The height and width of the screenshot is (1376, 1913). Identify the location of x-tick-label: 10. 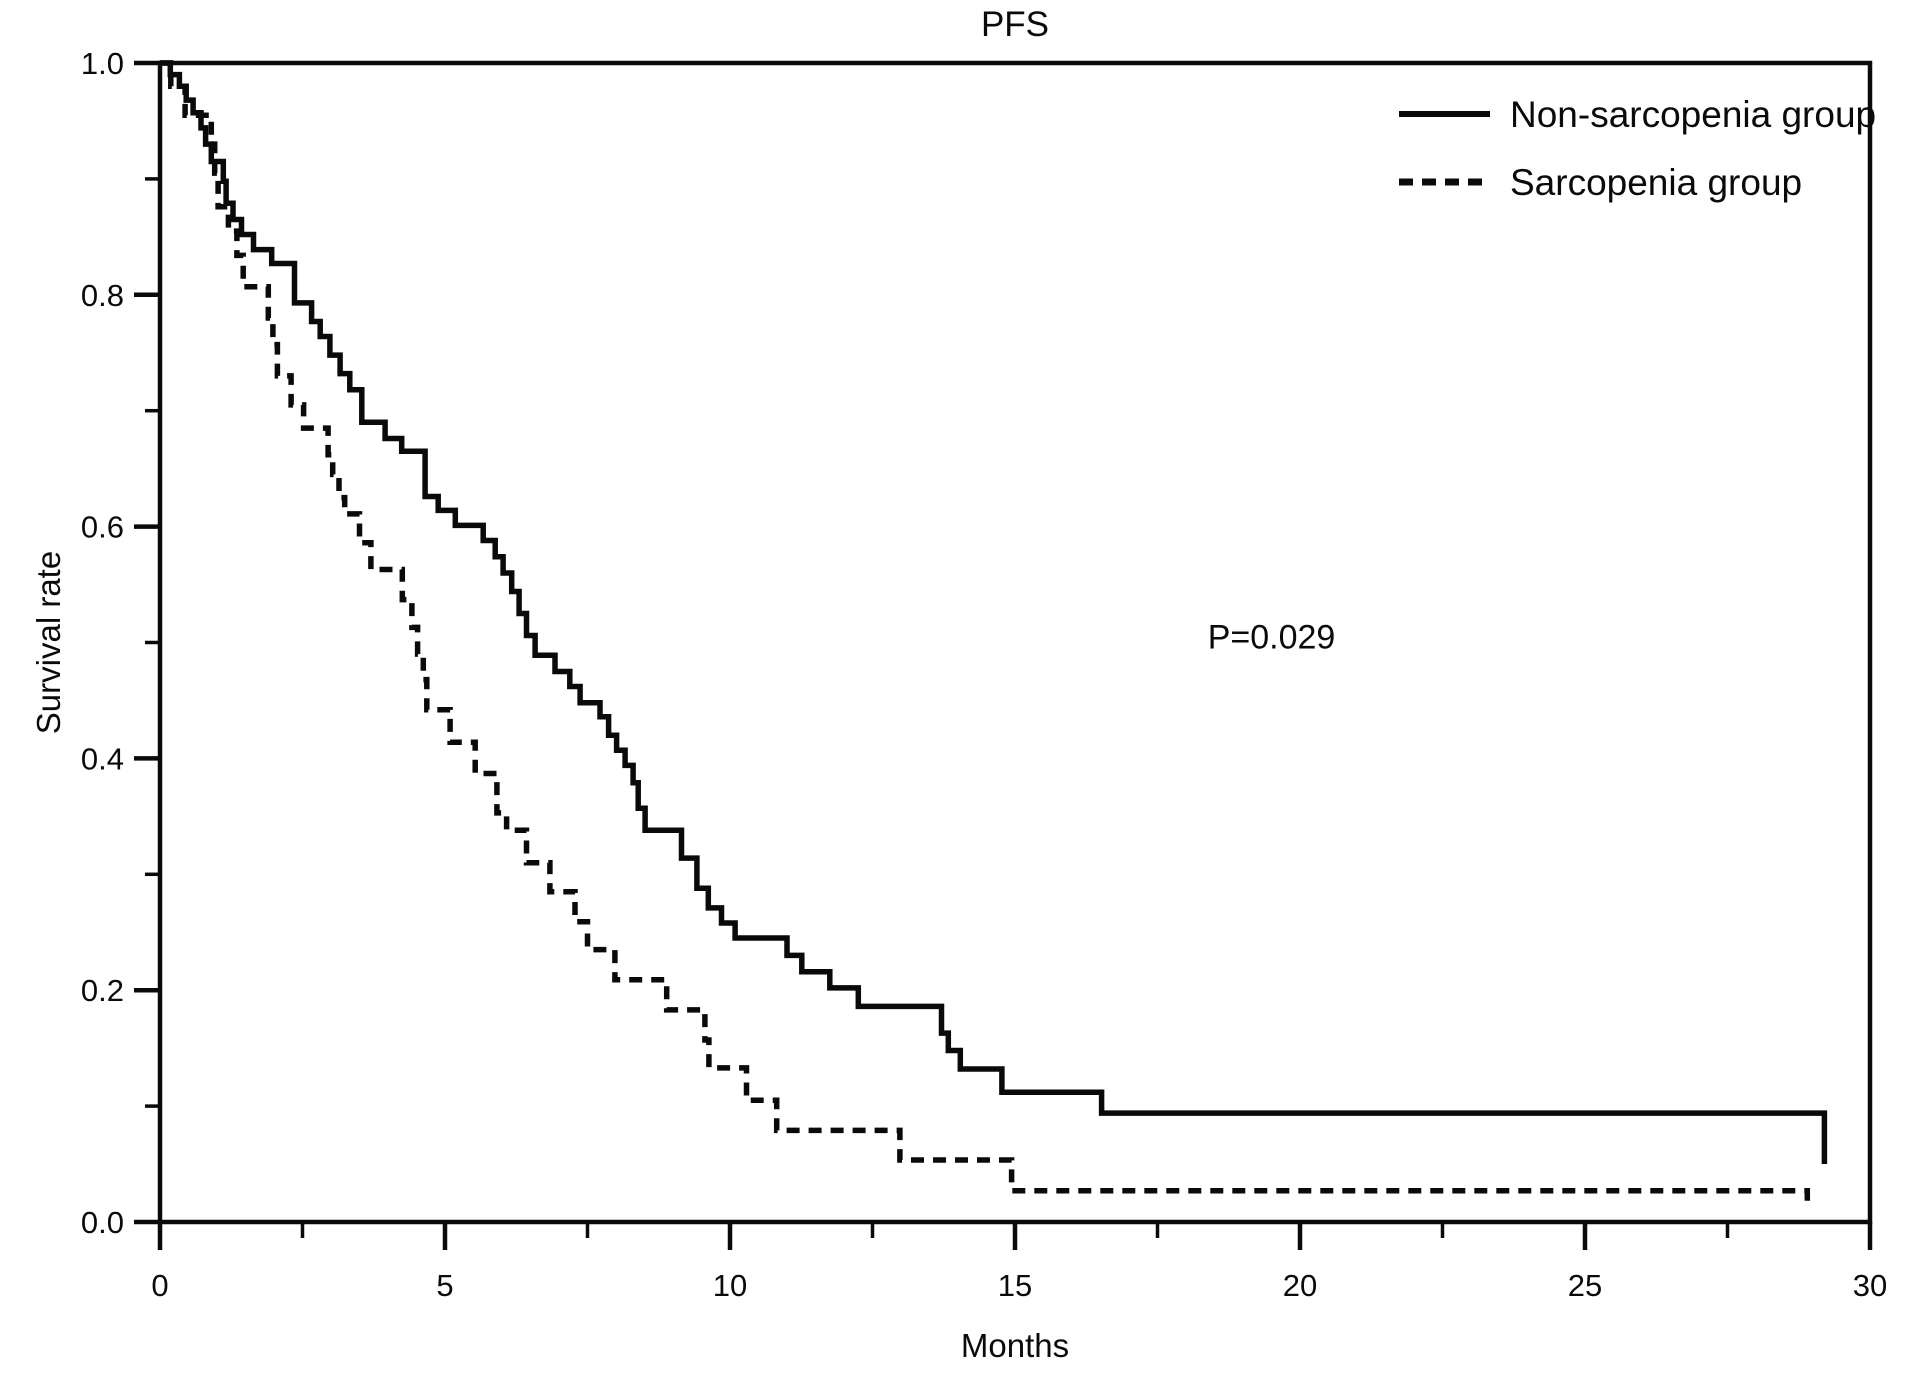
(730, 1285).